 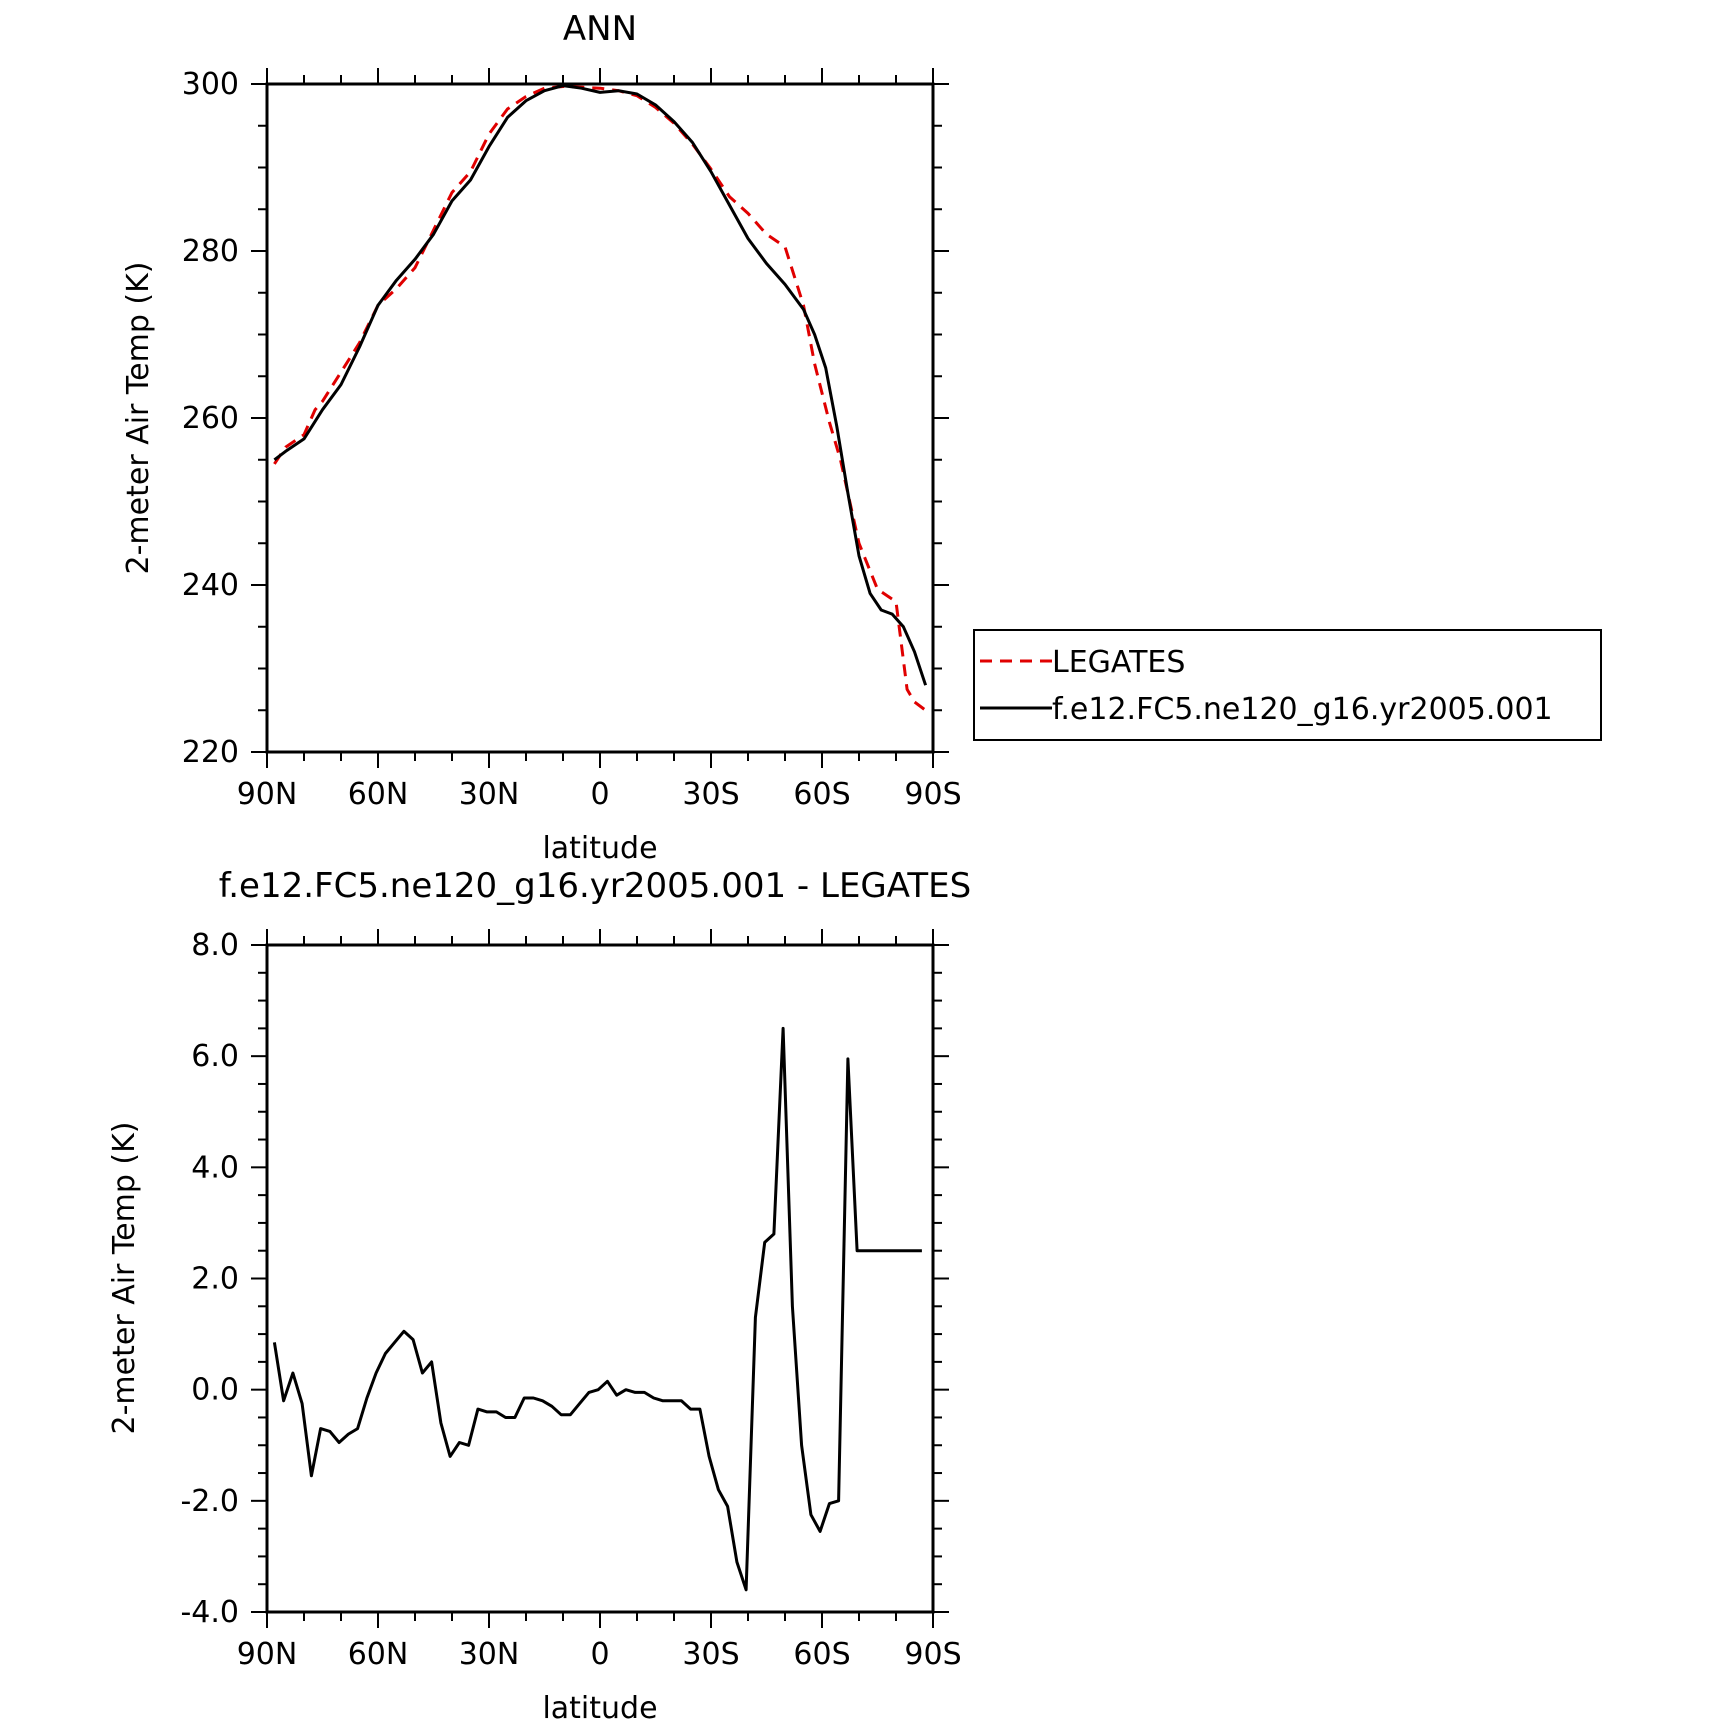 What do you see at coordinates (210, 752) in the screenshot?
I see `y-tick-label: 220` at bounding box center [210, 752].